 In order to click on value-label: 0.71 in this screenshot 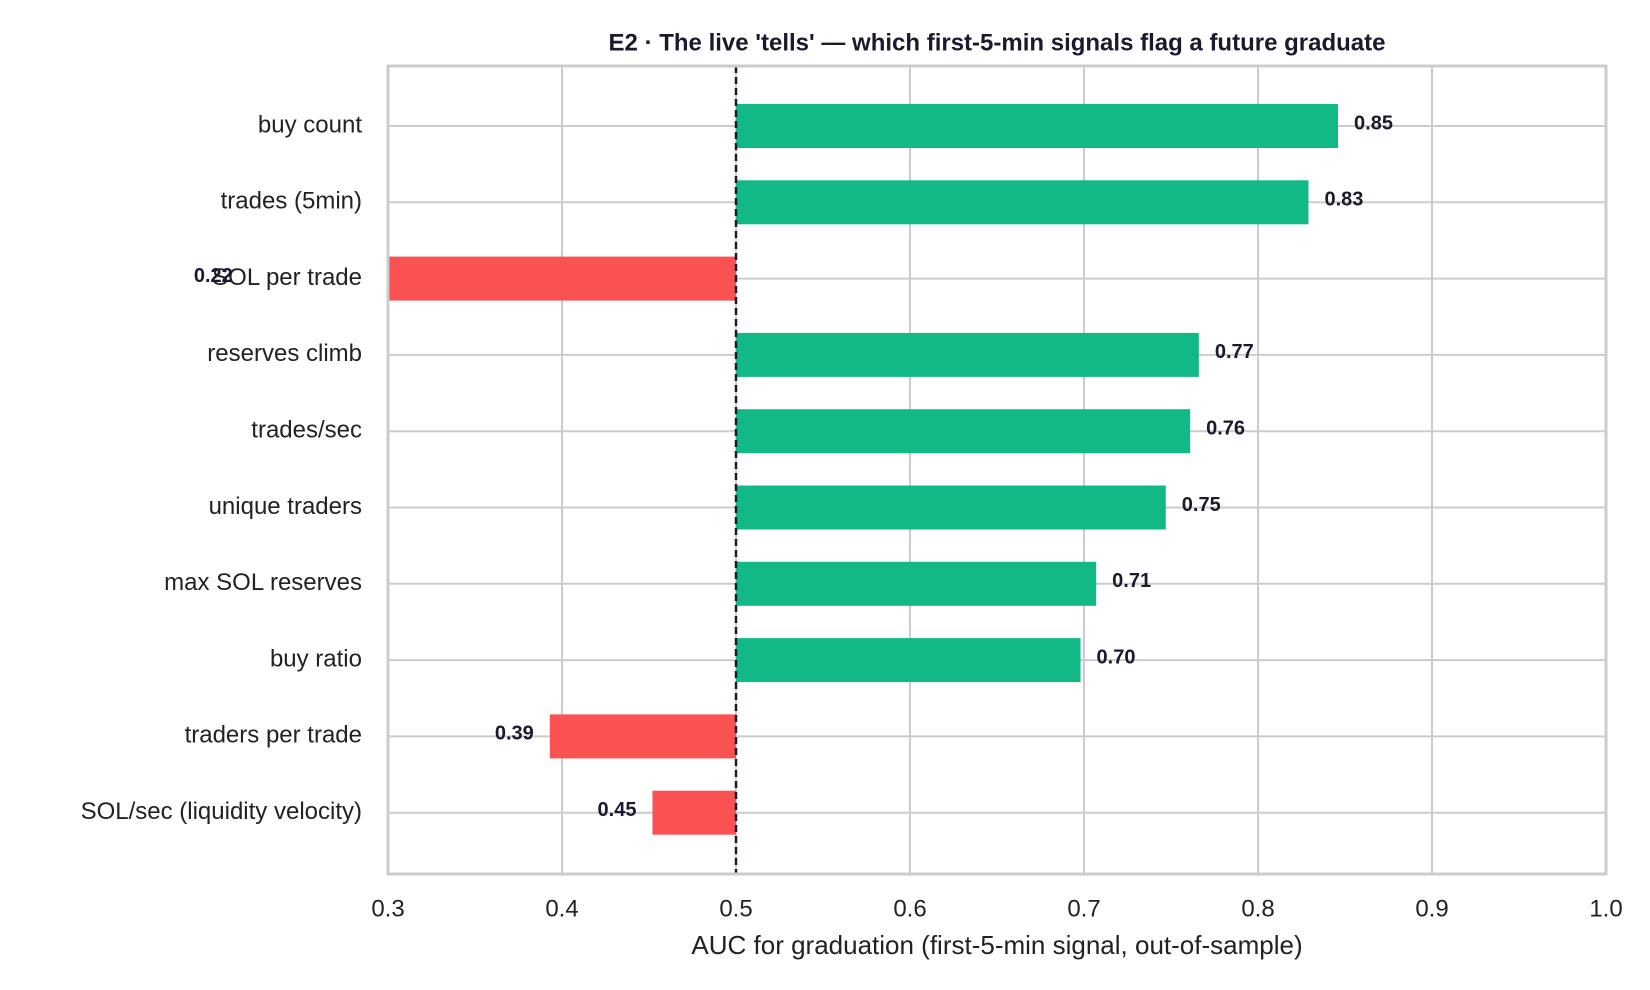, I will do `click(1131, 581)`.